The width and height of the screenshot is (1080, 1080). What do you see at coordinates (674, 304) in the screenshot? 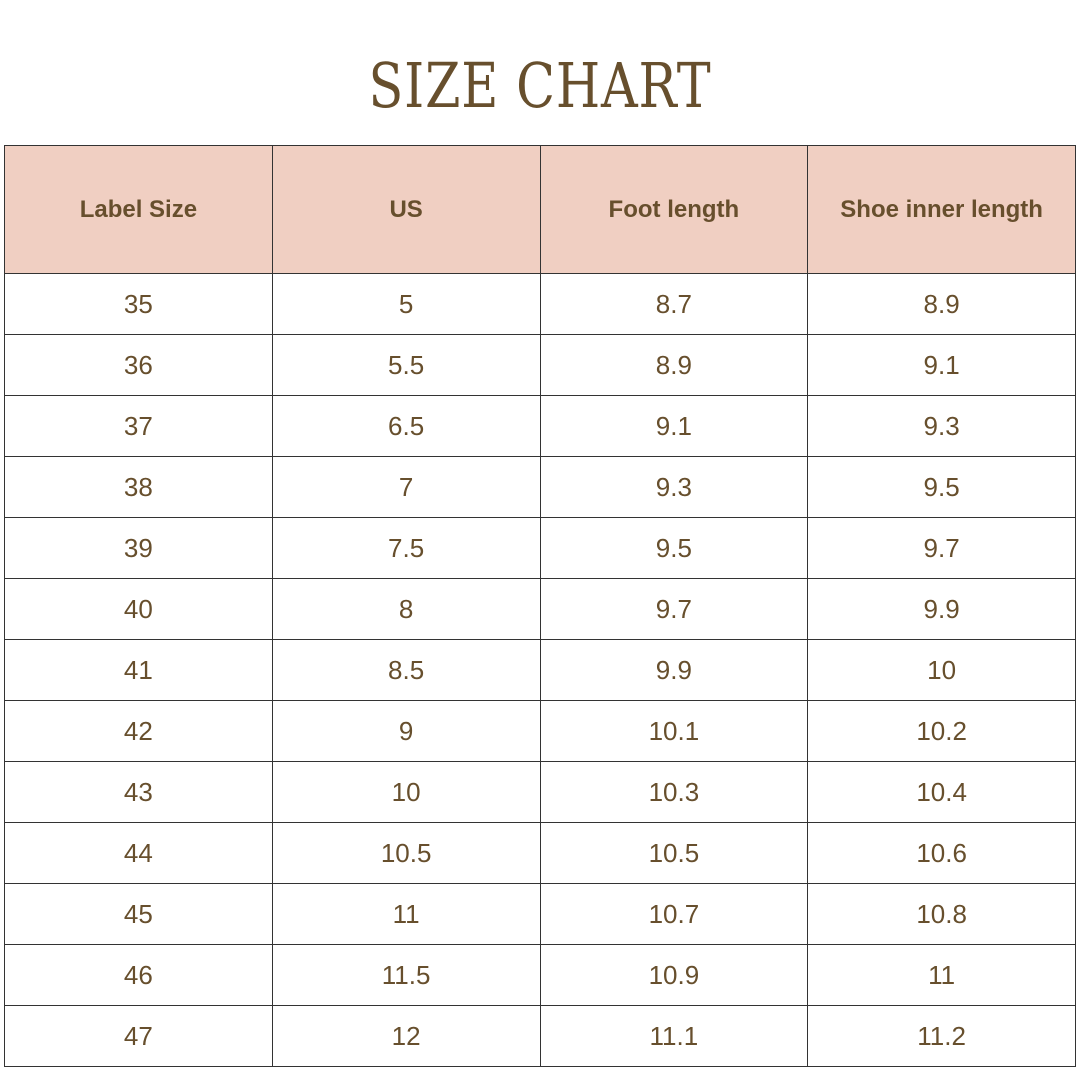
I see `table-cell: 8.7` at bounding box center [674, 304].